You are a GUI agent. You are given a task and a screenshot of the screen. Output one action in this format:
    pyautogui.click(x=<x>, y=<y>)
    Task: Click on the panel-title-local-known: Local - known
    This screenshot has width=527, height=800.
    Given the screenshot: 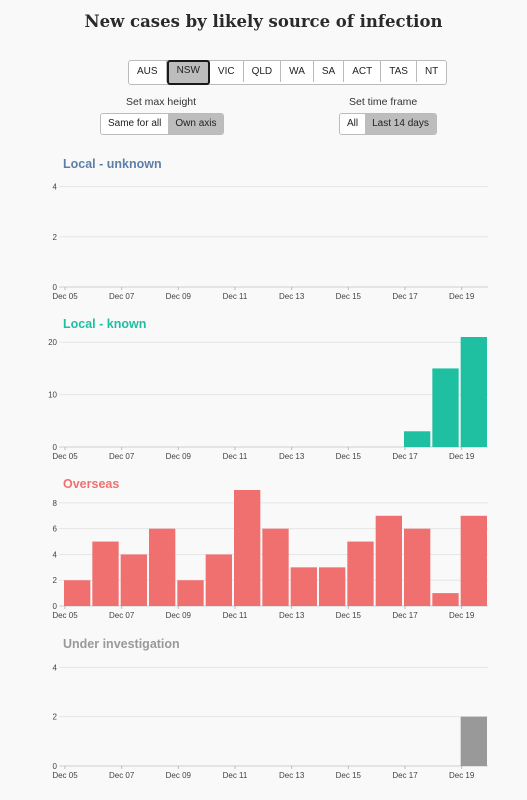 What is the action you would take?
    pyautogui.click(x=105, y=324)
    